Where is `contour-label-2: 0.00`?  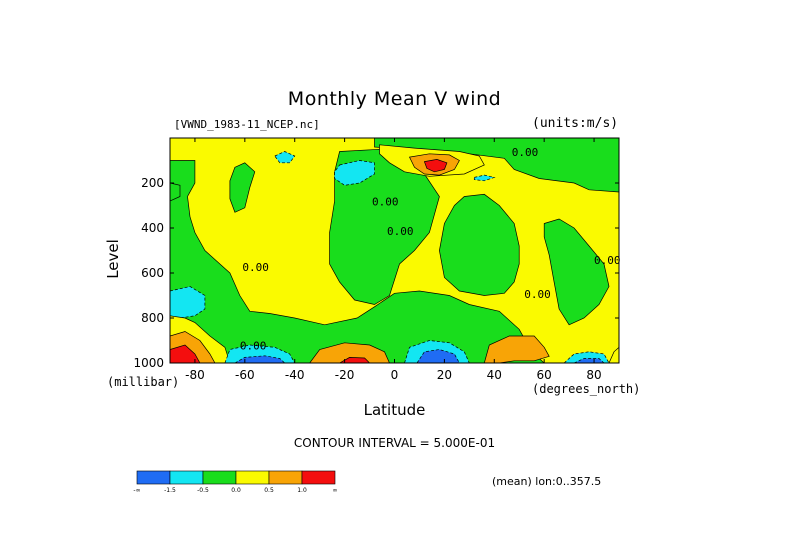 contour-label-2: 0.00 is located at coordinates (400, 231).